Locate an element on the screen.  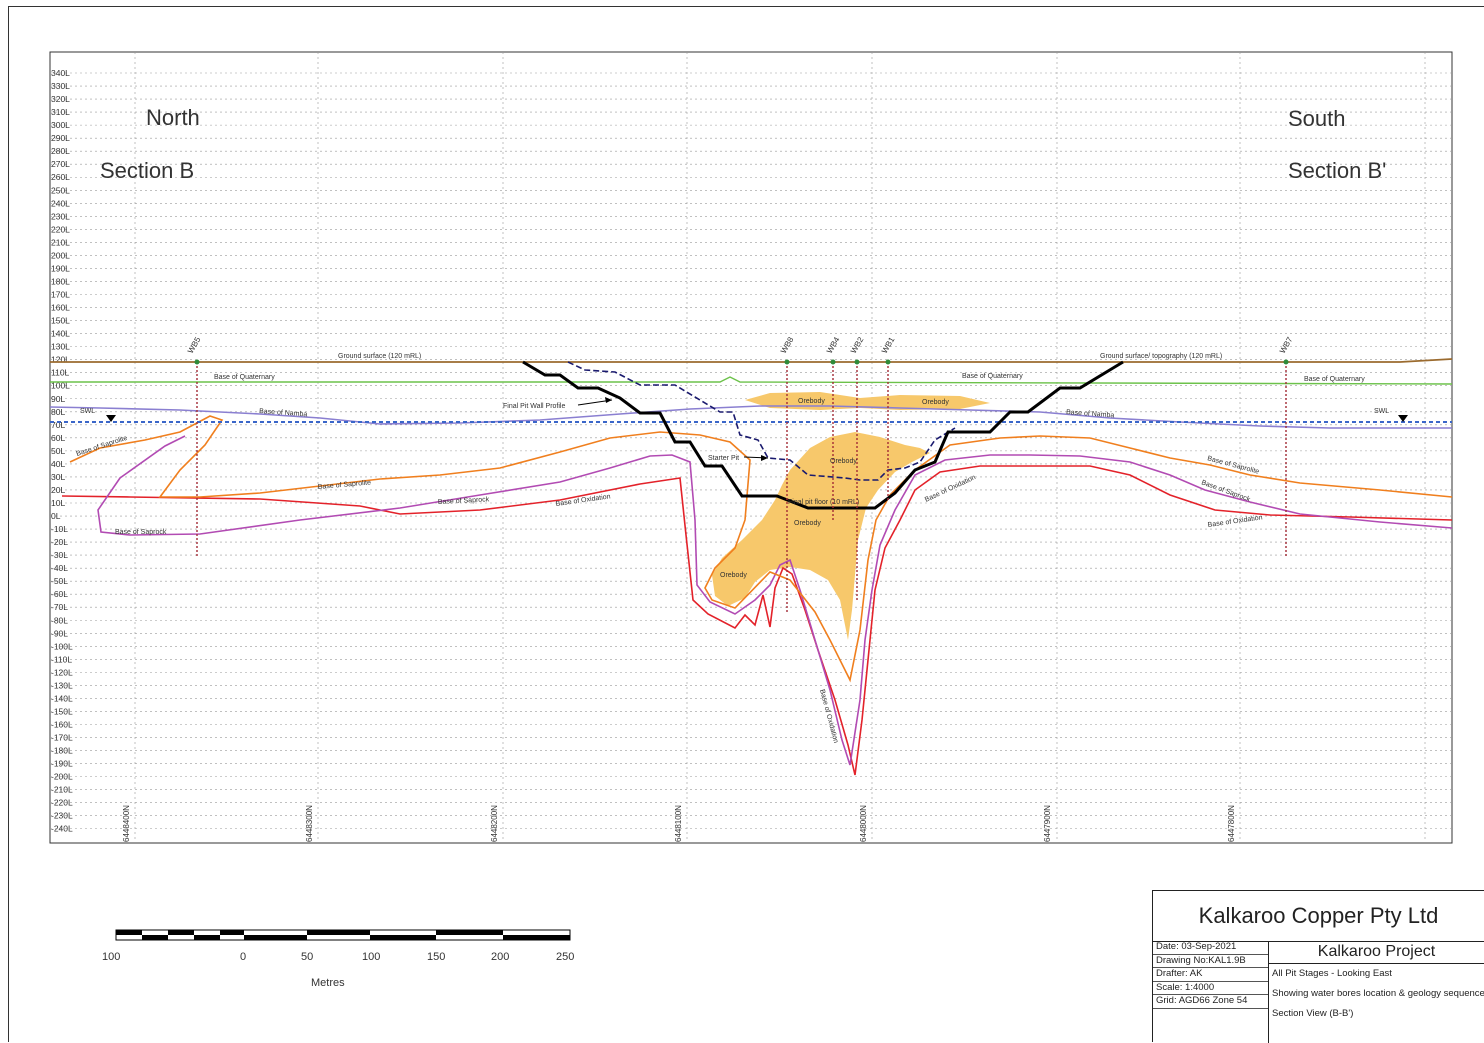
rl-label: 90L is located at coordinates (58, 399).